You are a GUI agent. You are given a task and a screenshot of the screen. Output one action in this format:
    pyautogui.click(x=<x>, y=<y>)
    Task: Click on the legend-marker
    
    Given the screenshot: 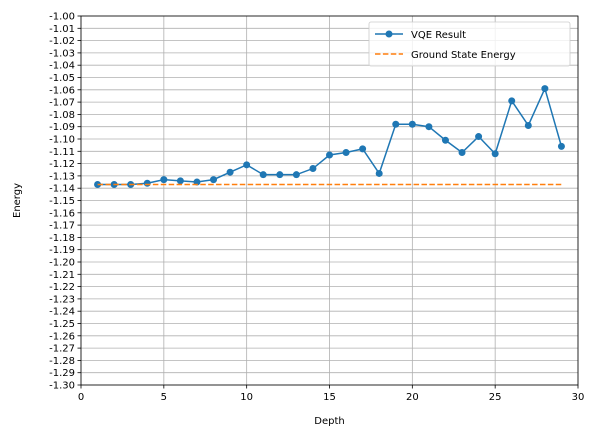 What is the action you would take?
    pyautogui.click(x=389, y=34)
    